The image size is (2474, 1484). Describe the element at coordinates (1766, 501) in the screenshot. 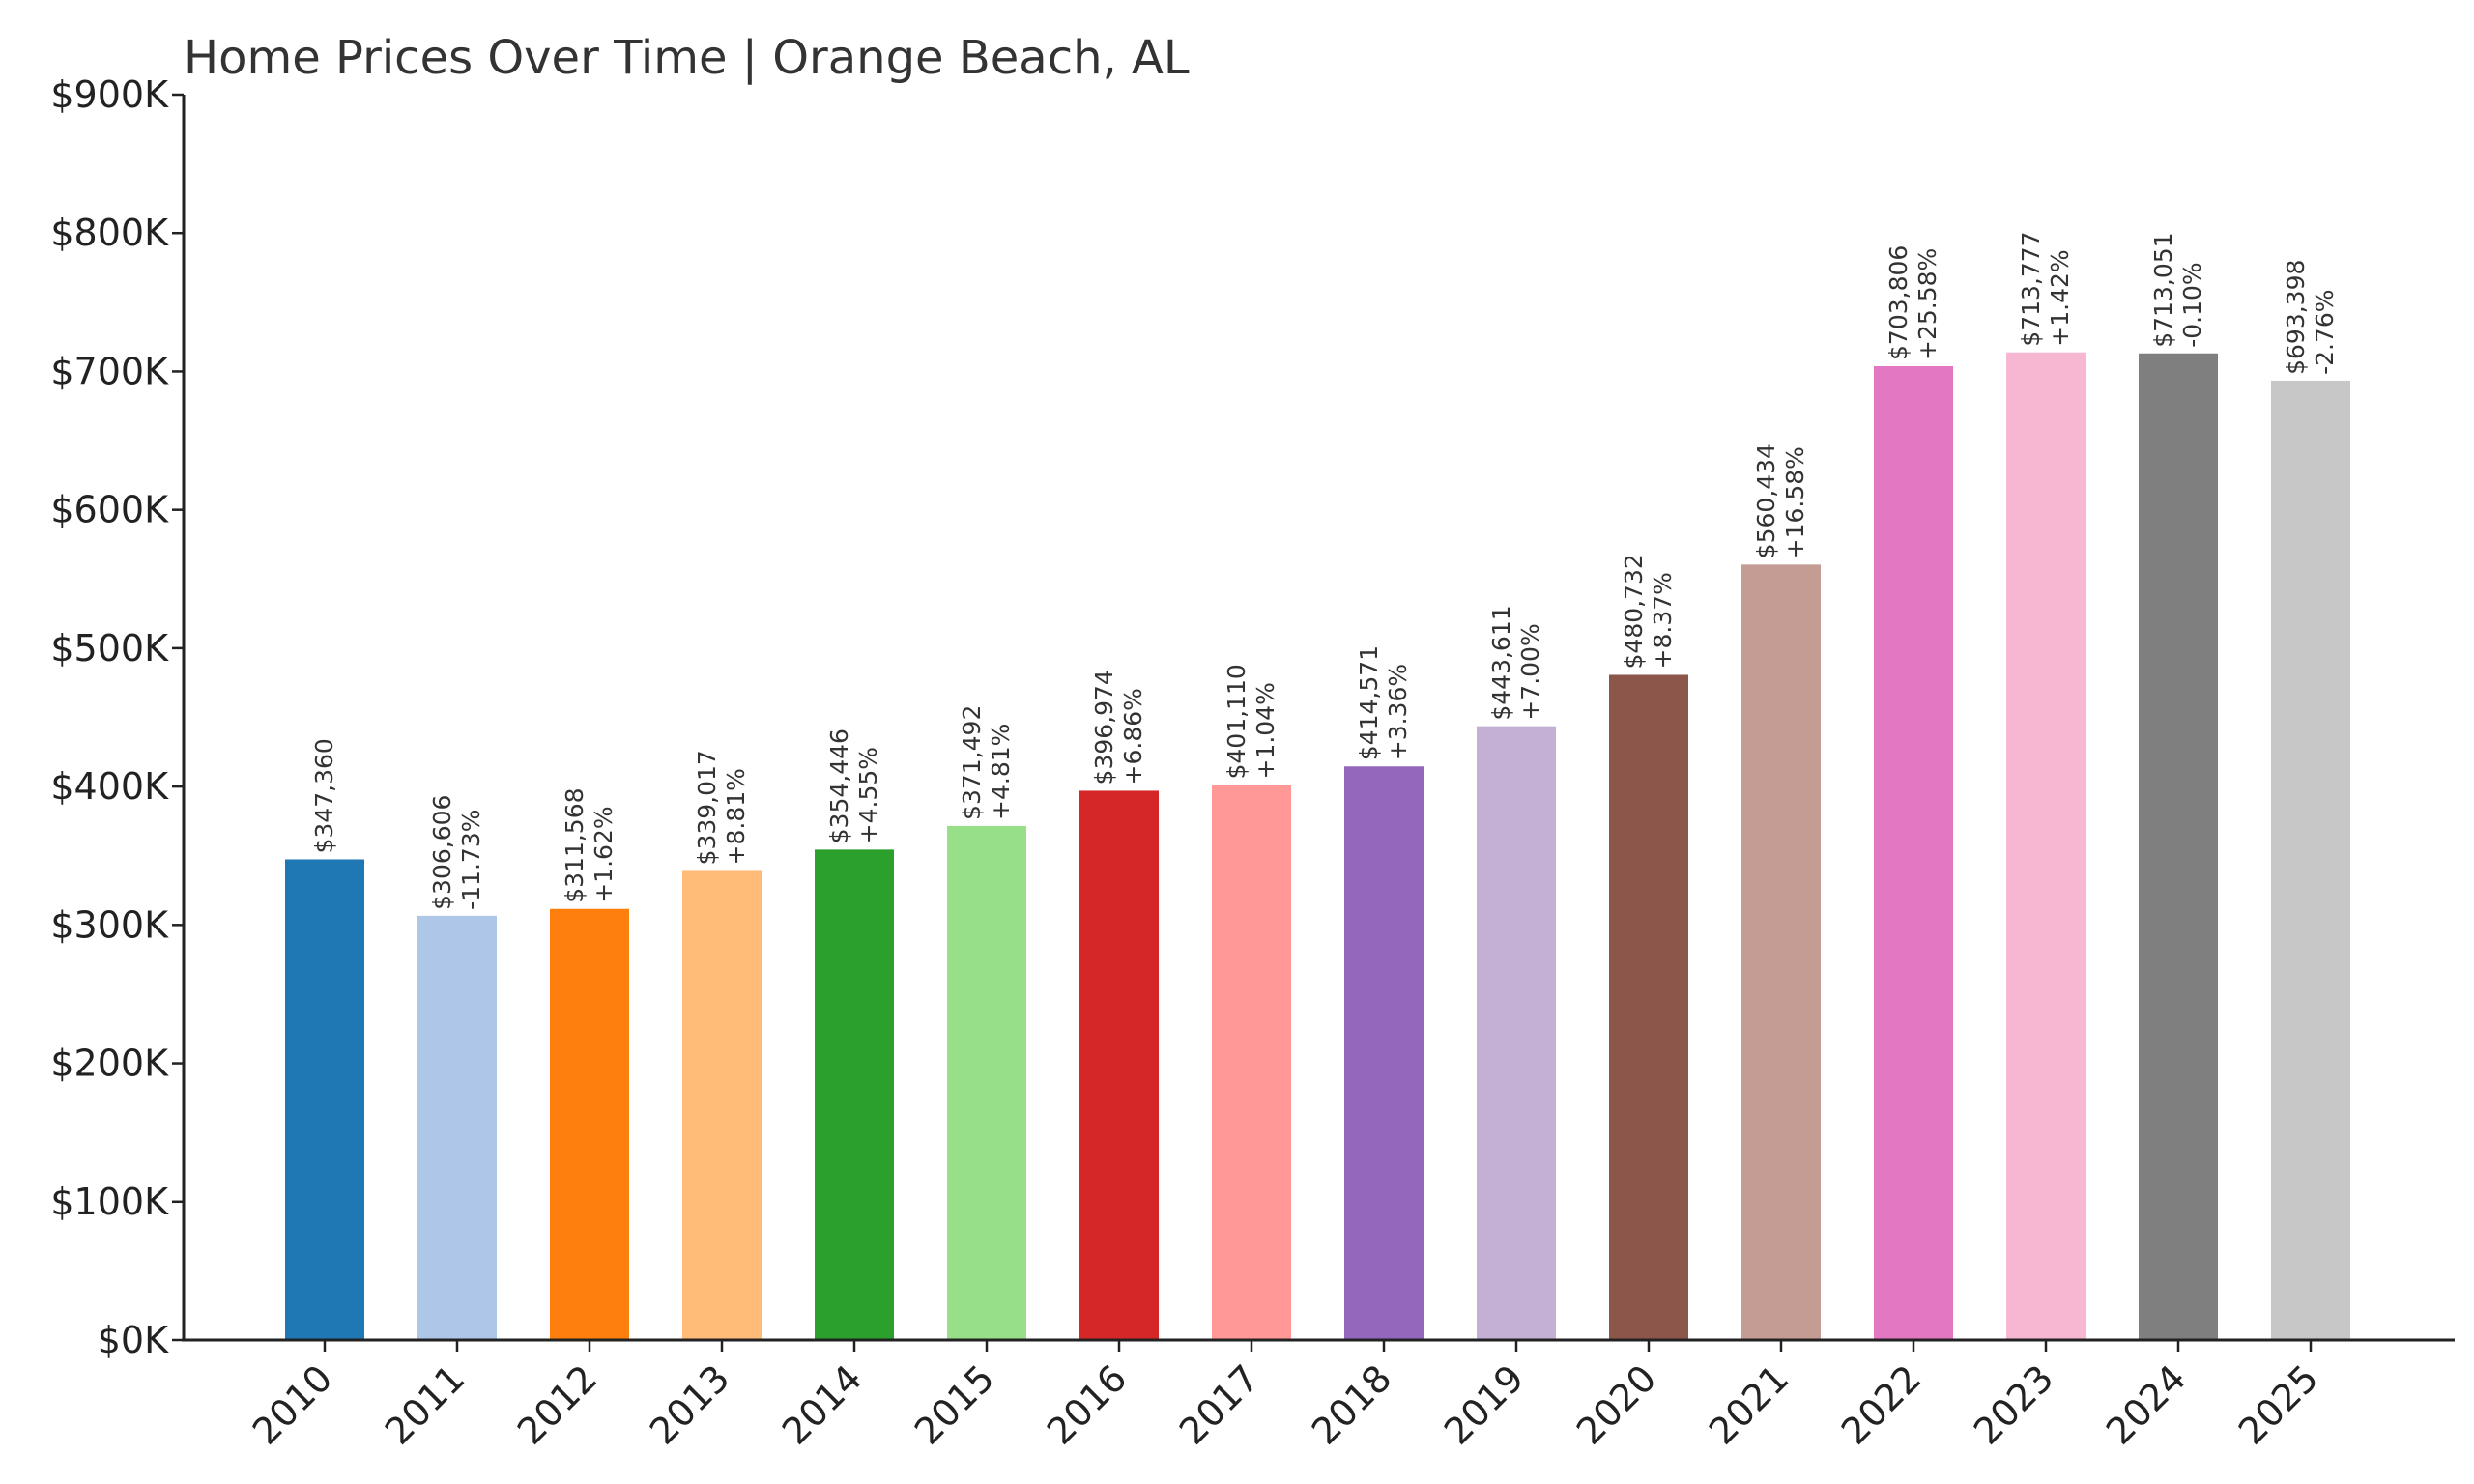

I see `bar-value-label: $560,434` at that location.